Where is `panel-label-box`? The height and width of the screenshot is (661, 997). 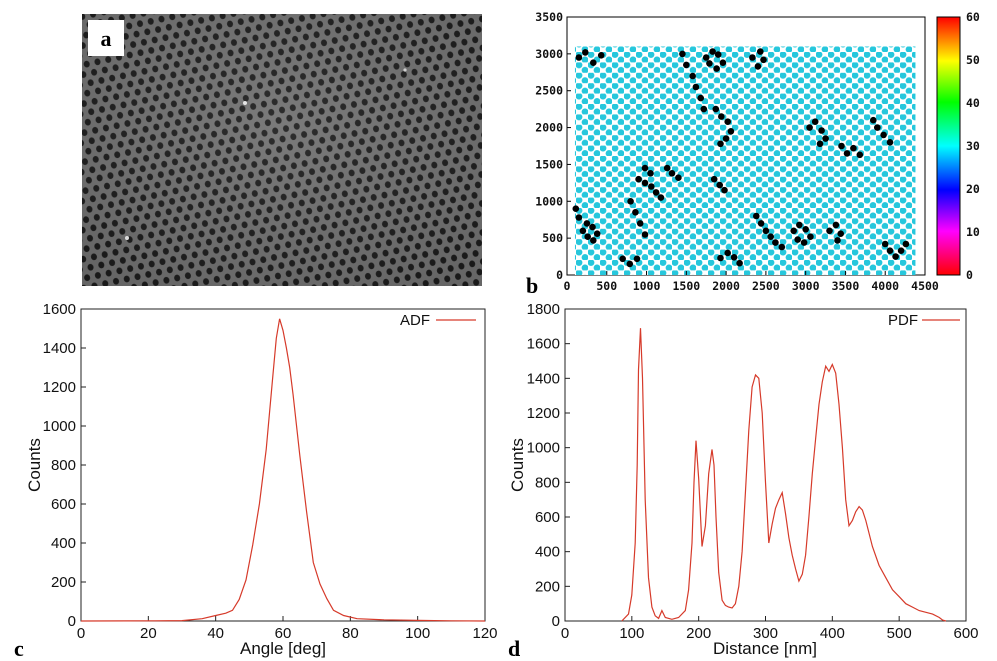 panel-label-box is located at coordinates (106, 38).